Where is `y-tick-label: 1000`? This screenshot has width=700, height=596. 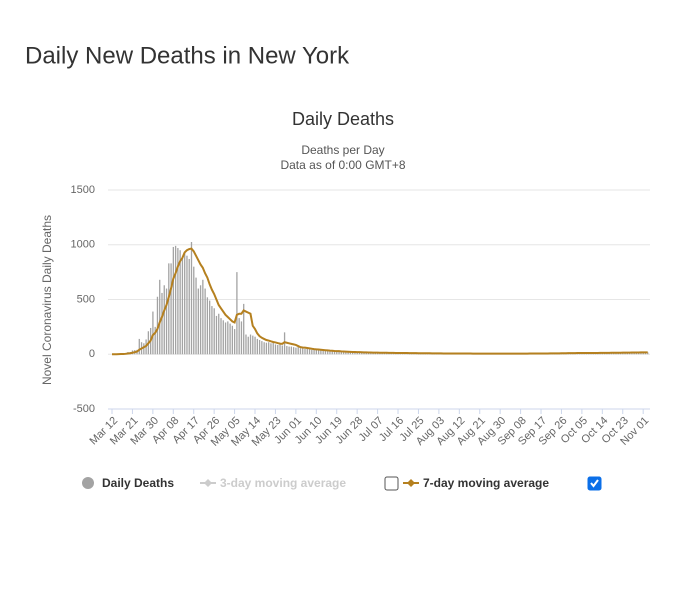 y-tick-label: 1000 is located at coordinates (83, 245).